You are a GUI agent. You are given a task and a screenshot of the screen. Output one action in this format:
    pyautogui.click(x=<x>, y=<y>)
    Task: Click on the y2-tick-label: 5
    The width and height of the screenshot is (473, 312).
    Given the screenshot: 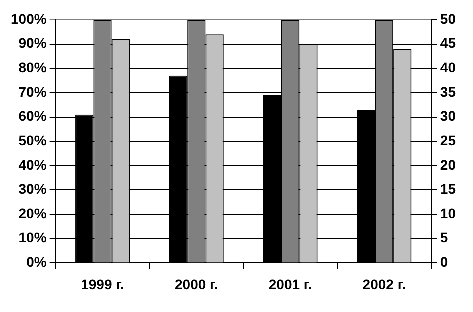 What is the action you would take?
    pyautogui.click(x=444, y=238)
    